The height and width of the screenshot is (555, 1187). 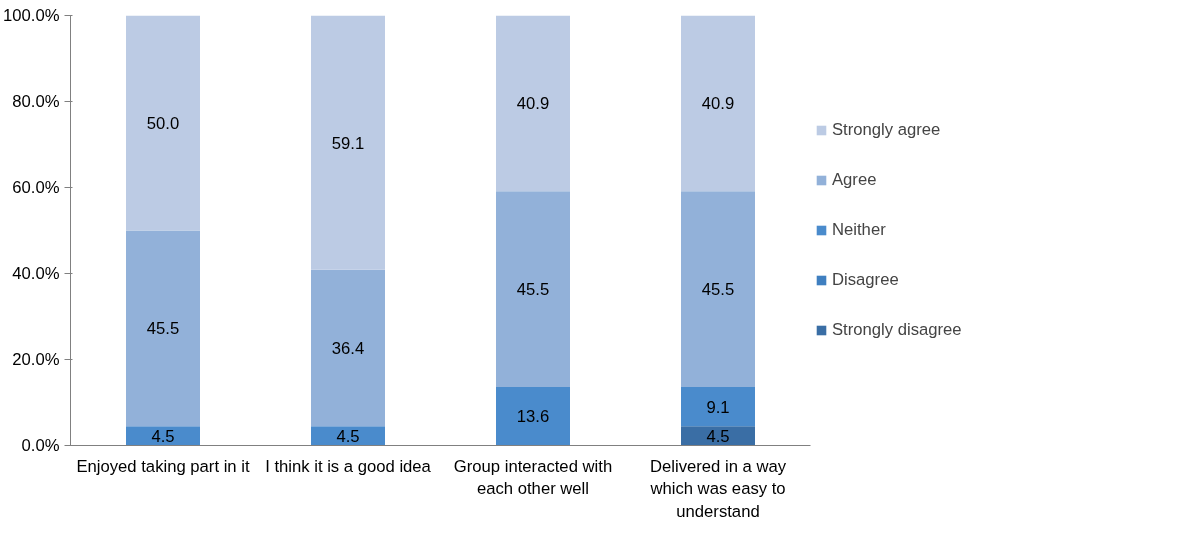 I want to click on y-tick-label: 100.0%, so click(x=31, y=15).